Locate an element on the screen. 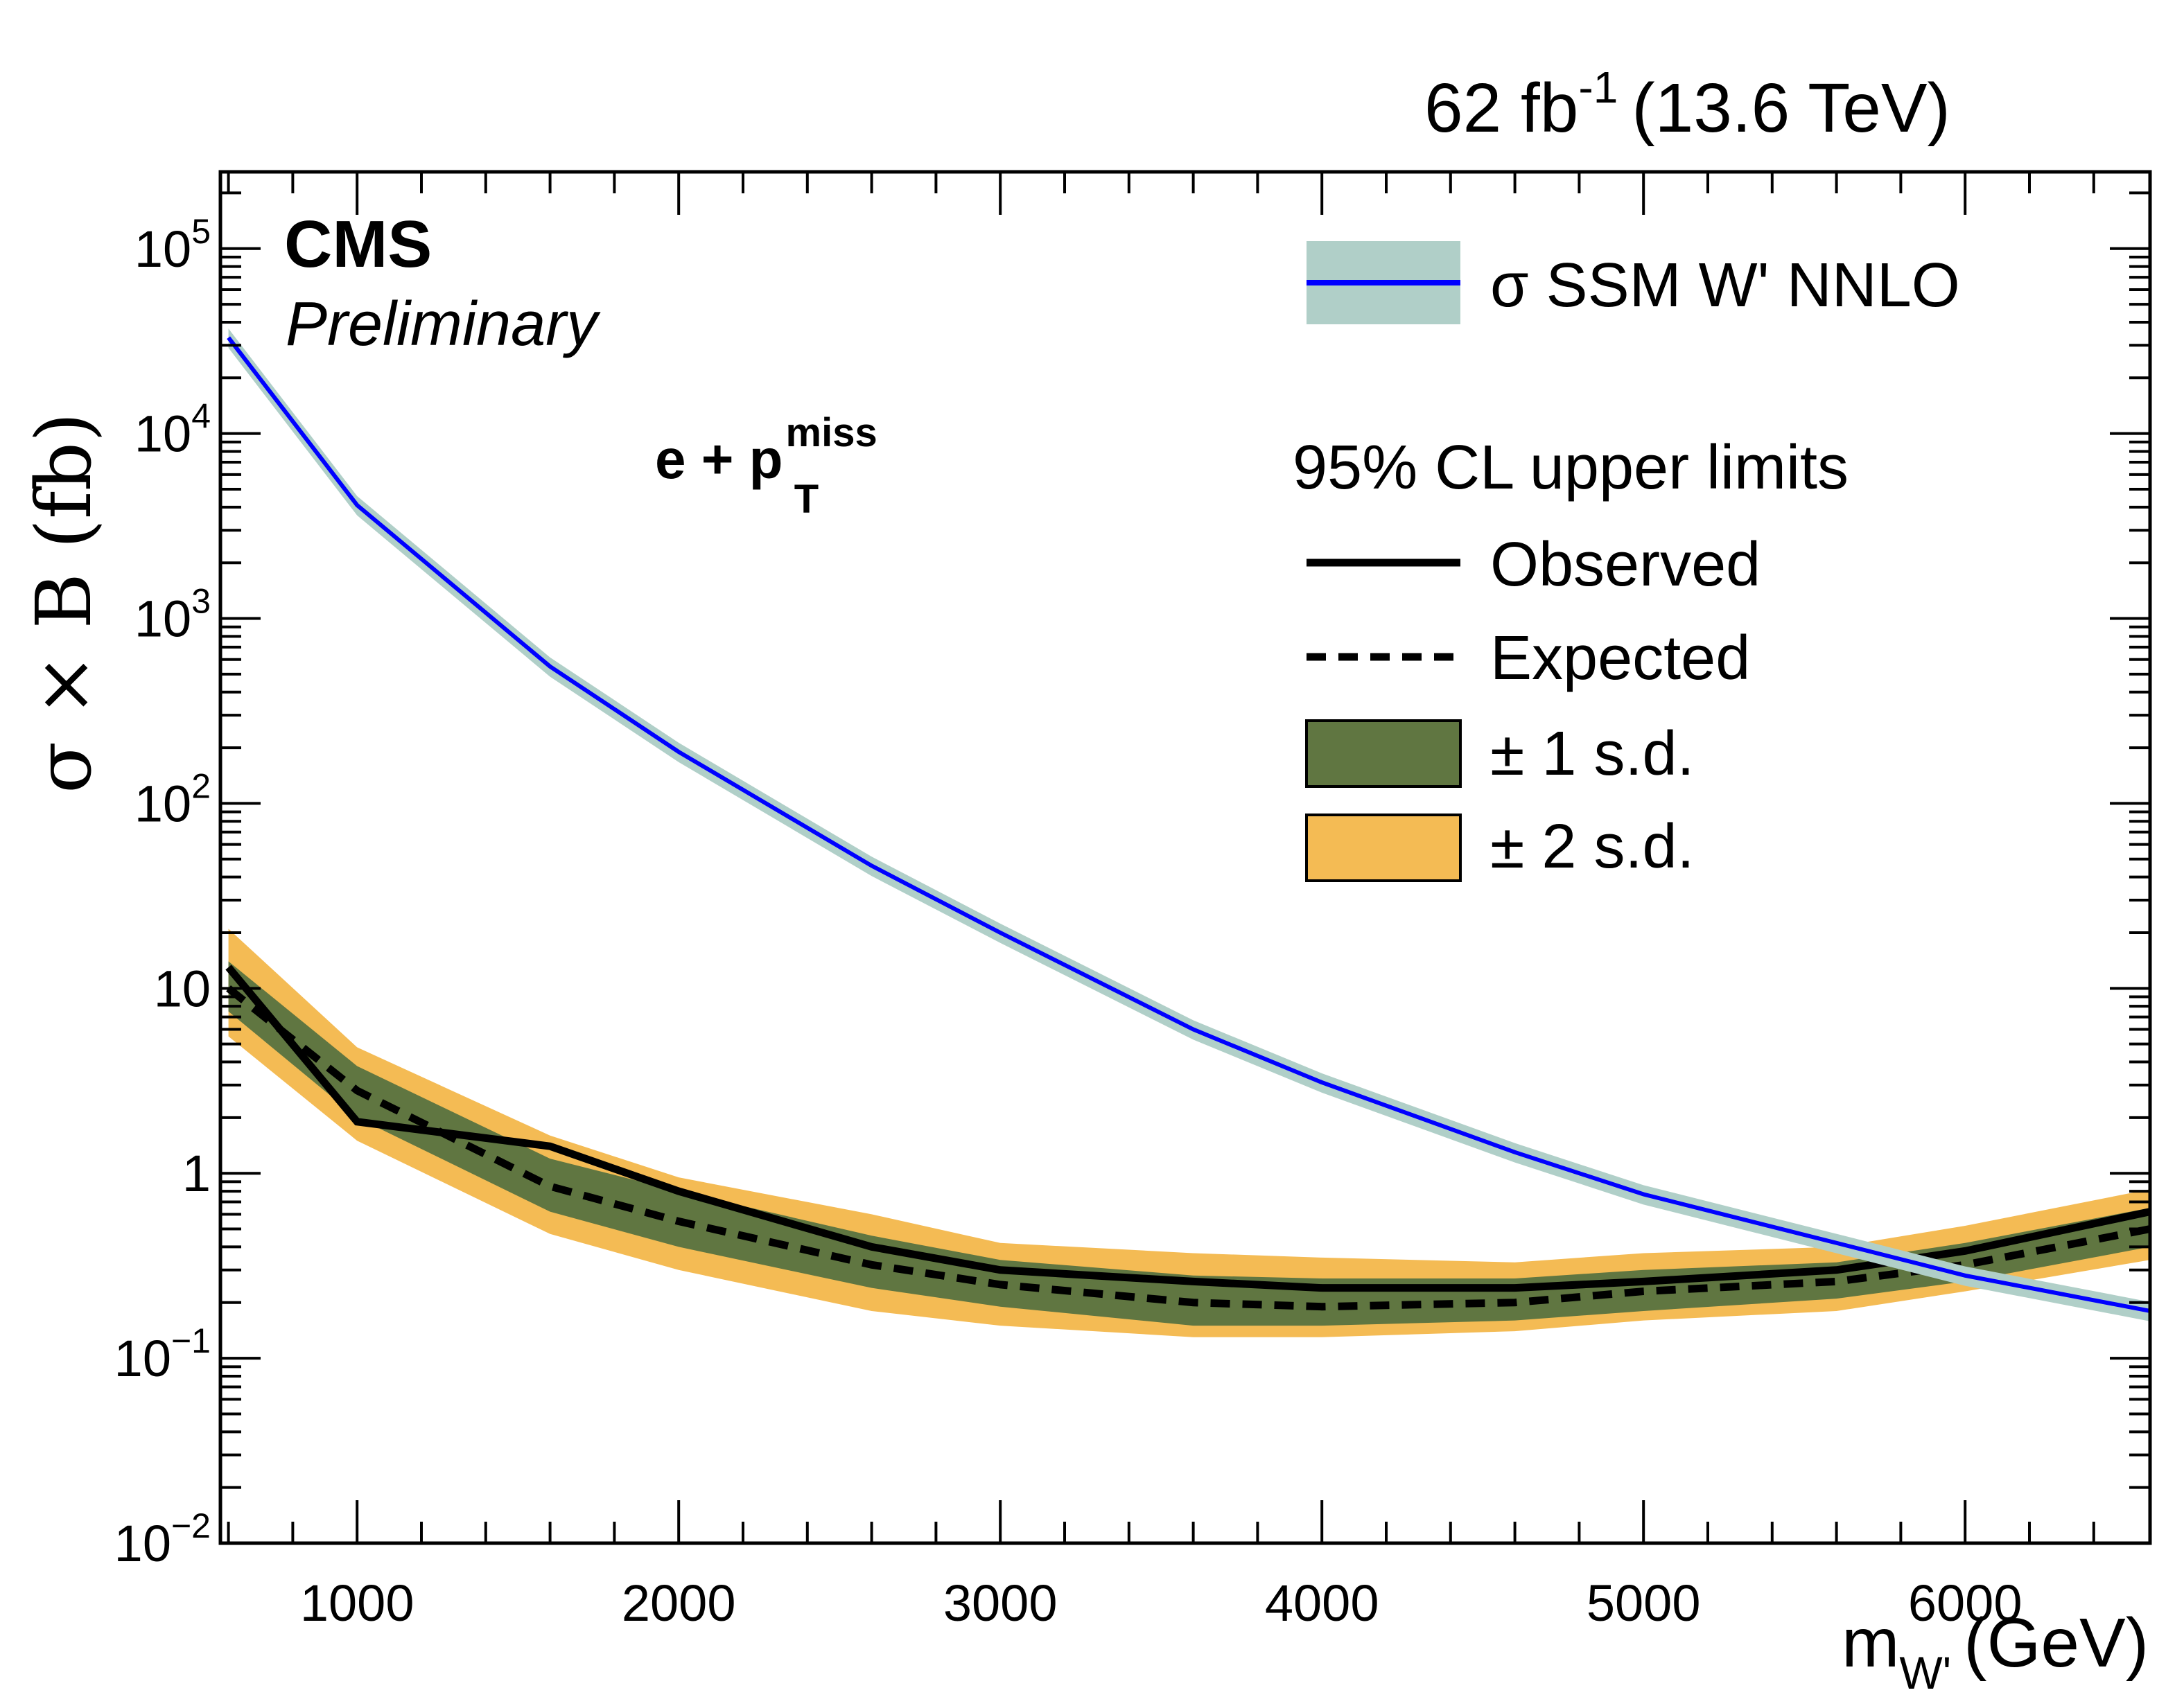 This screenshot has width=2184, height=1706. y-tick-label: 10⁻² is located at coordinates (162, 1539).